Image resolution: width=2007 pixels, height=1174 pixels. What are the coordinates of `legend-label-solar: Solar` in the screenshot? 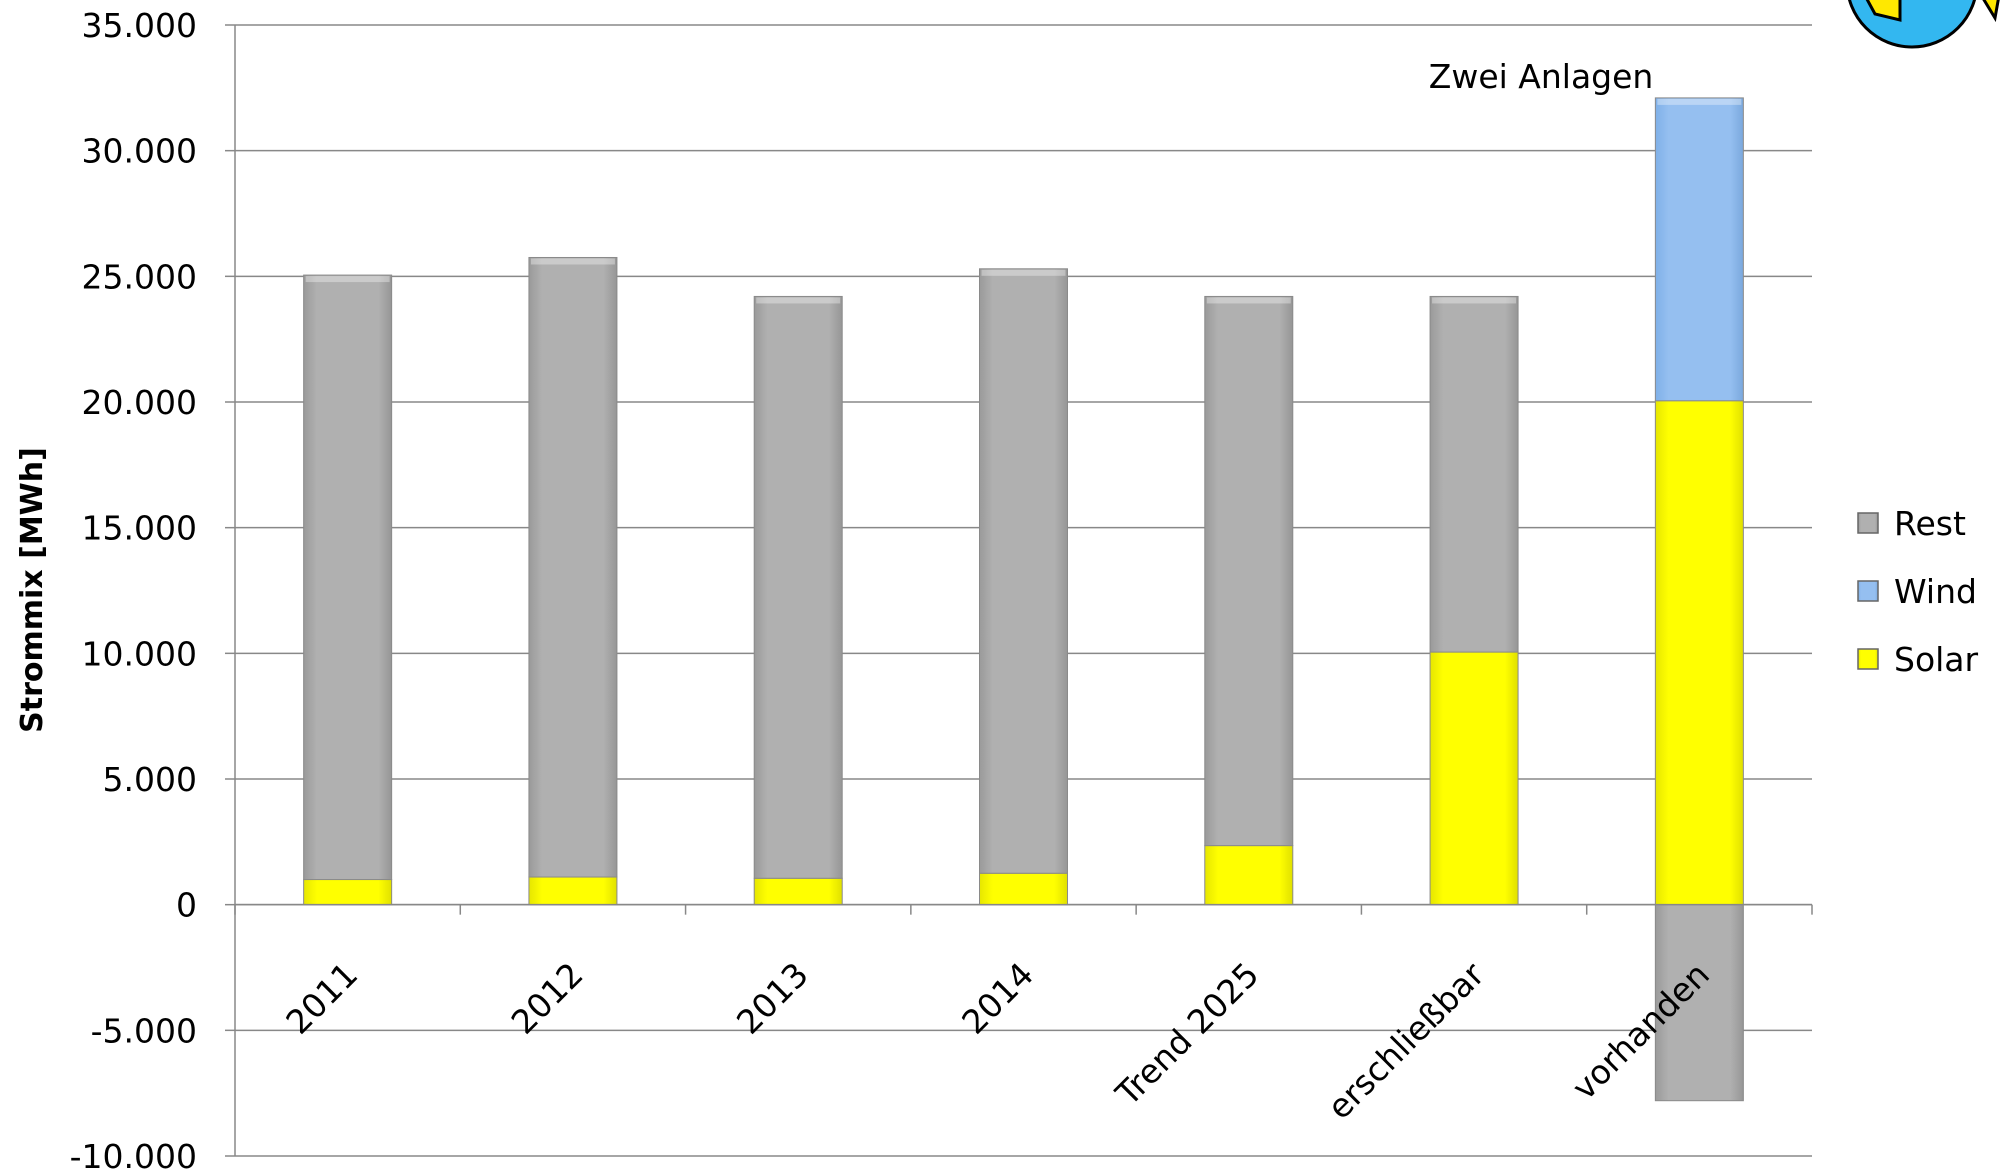 It's located at (1936, 659).